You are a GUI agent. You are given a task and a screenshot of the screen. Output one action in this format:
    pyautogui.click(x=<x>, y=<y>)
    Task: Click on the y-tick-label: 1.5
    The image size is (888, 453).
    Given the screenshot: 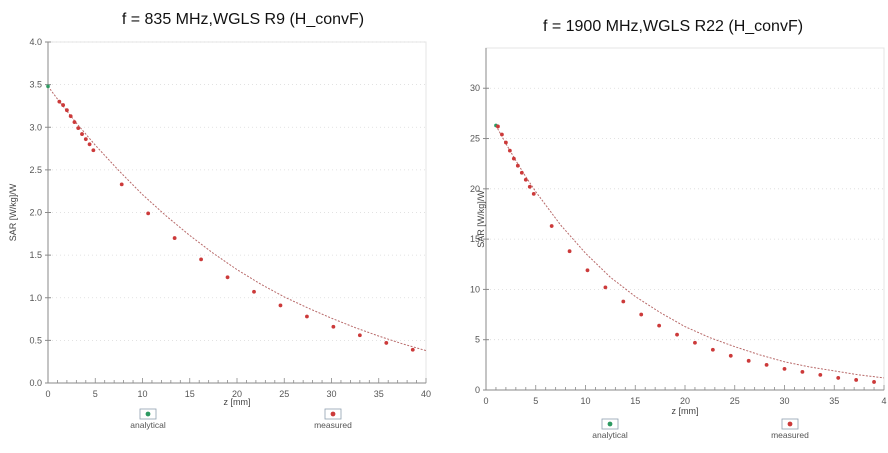 What is the action you would take?
    pyautogui.click(x=35, y=255)
    